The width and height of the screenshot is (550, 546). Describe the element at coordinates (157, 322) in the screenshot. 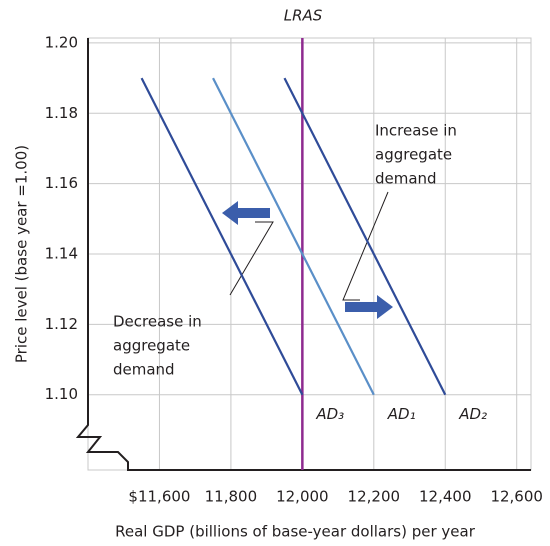

I see `annotation: Decrease in` at that location.